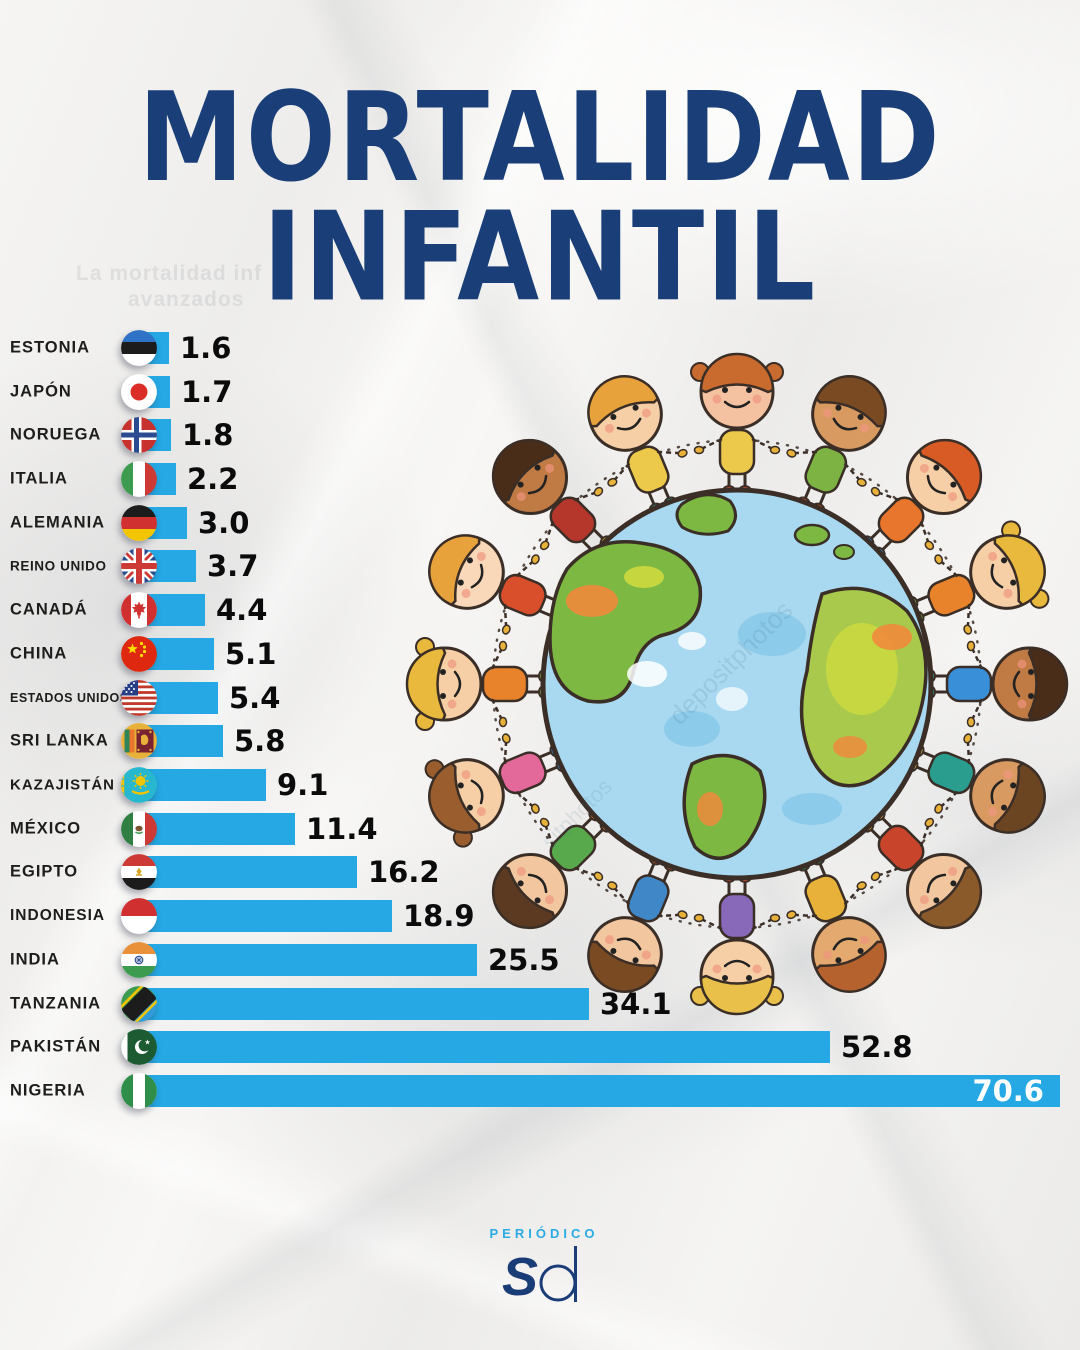 The height and width of the screenshot is (1350, 1080). What do you see at coordinates (540, 698) in the screenshot?
I see `chart-row-usa: ESTADOS UNIDOS 5.4` at bounding box center [540, 698].